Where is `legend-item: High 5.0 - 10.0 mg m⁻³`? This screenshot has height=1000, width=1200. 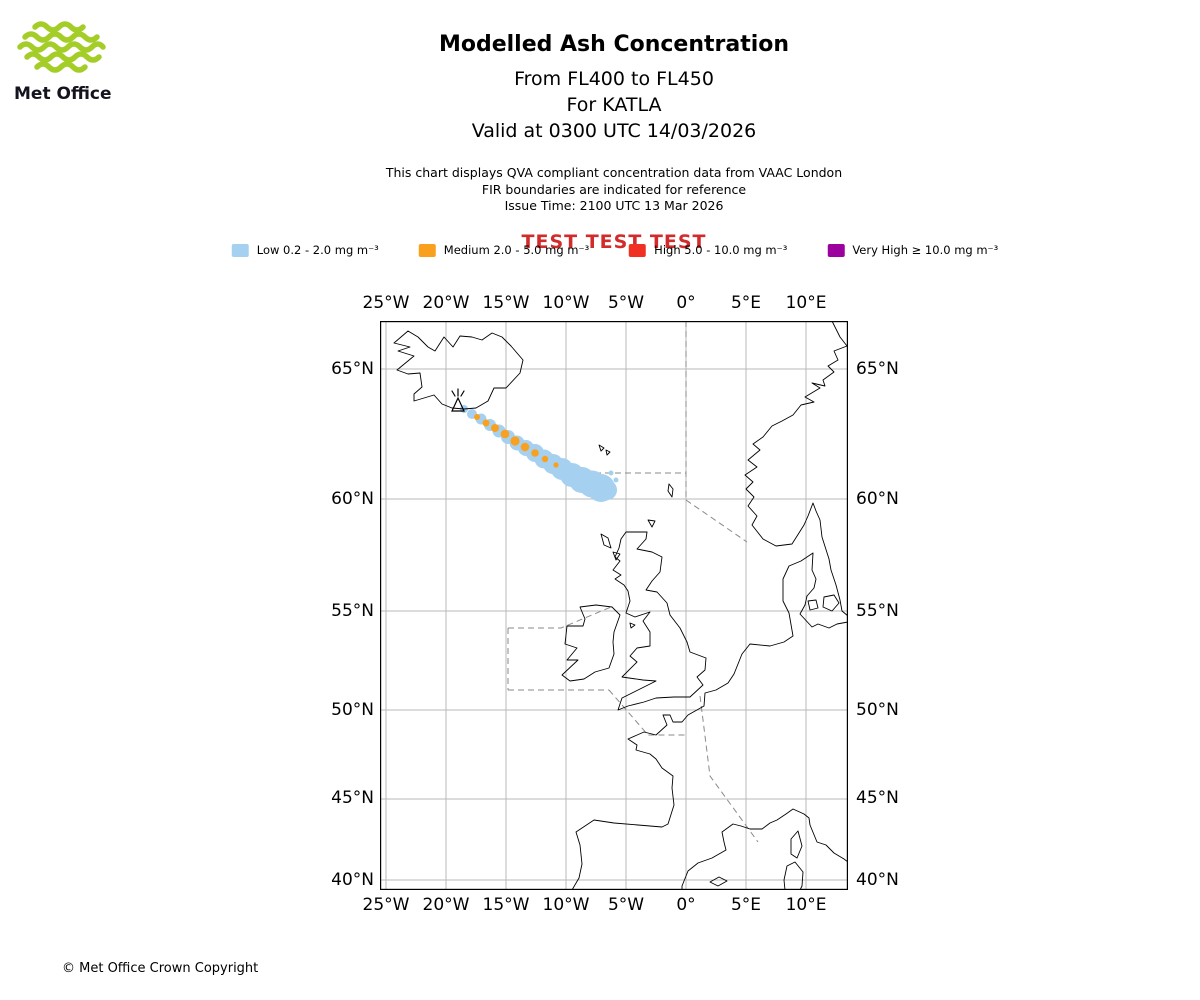
legend-item: High 5.0 - 10.0 mg m⁻³ is located at coordinates (708, 250).